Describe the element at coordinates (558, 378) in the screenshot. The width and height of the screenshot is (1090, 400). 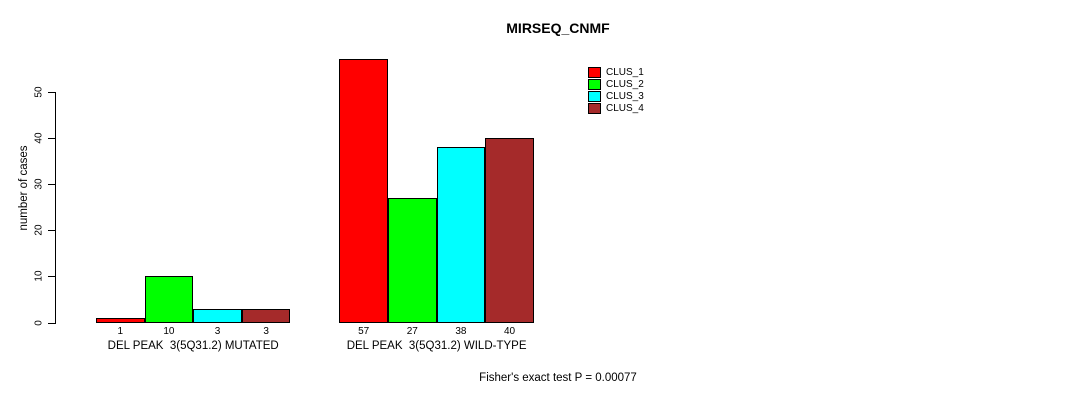
I see `fisher-test-annotation: Fisher's exact test P = 0.00077` at that location.